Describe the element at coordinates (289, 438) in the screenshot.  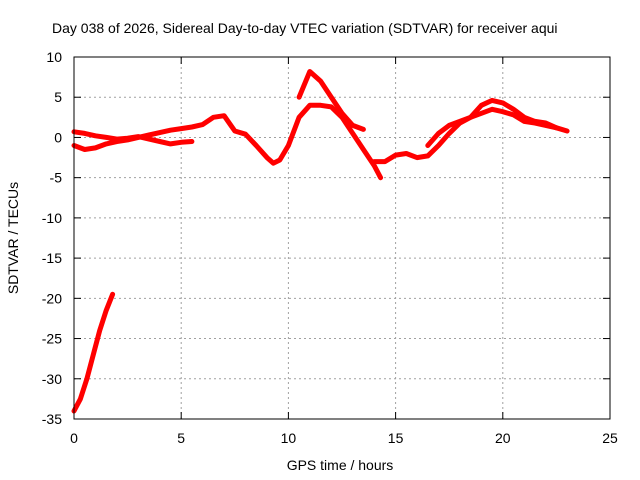
I see `x-tick-label: 10` at that location.